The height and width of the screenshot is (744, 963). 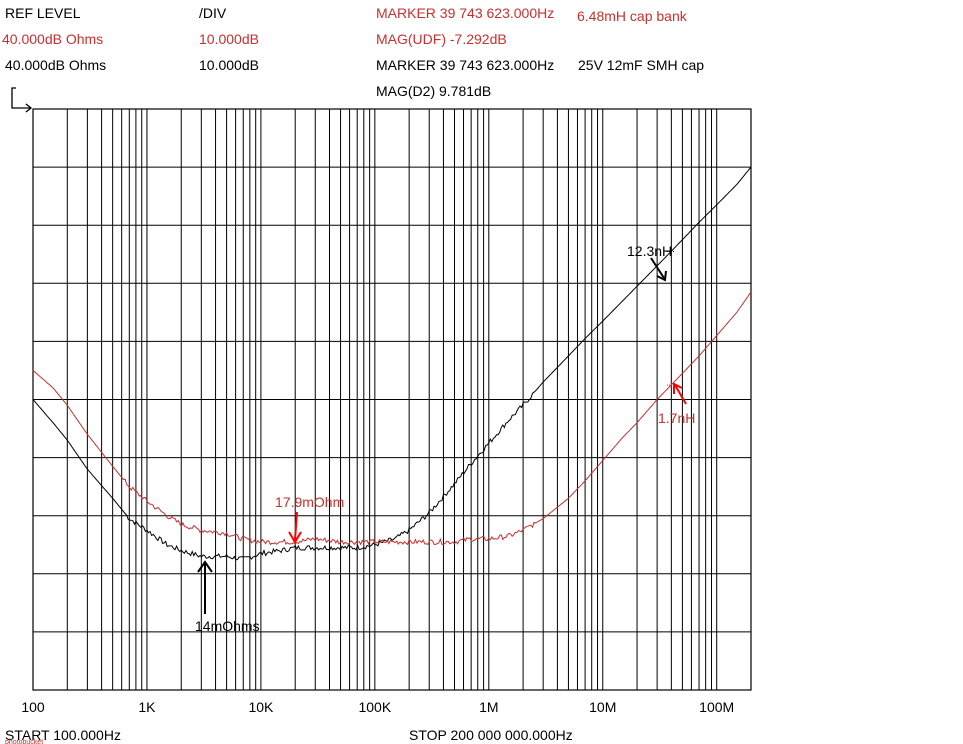 I want to click on annotation-17-9mohm: 17.9mOhm, so click(x=309, y=502).